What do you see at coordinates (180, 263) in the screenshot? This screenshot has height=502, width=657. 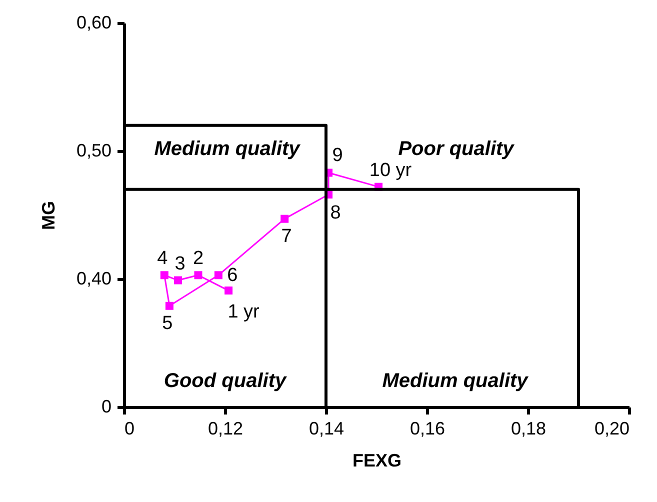 I see `annotation: 3` at bounding box center [180, 263].